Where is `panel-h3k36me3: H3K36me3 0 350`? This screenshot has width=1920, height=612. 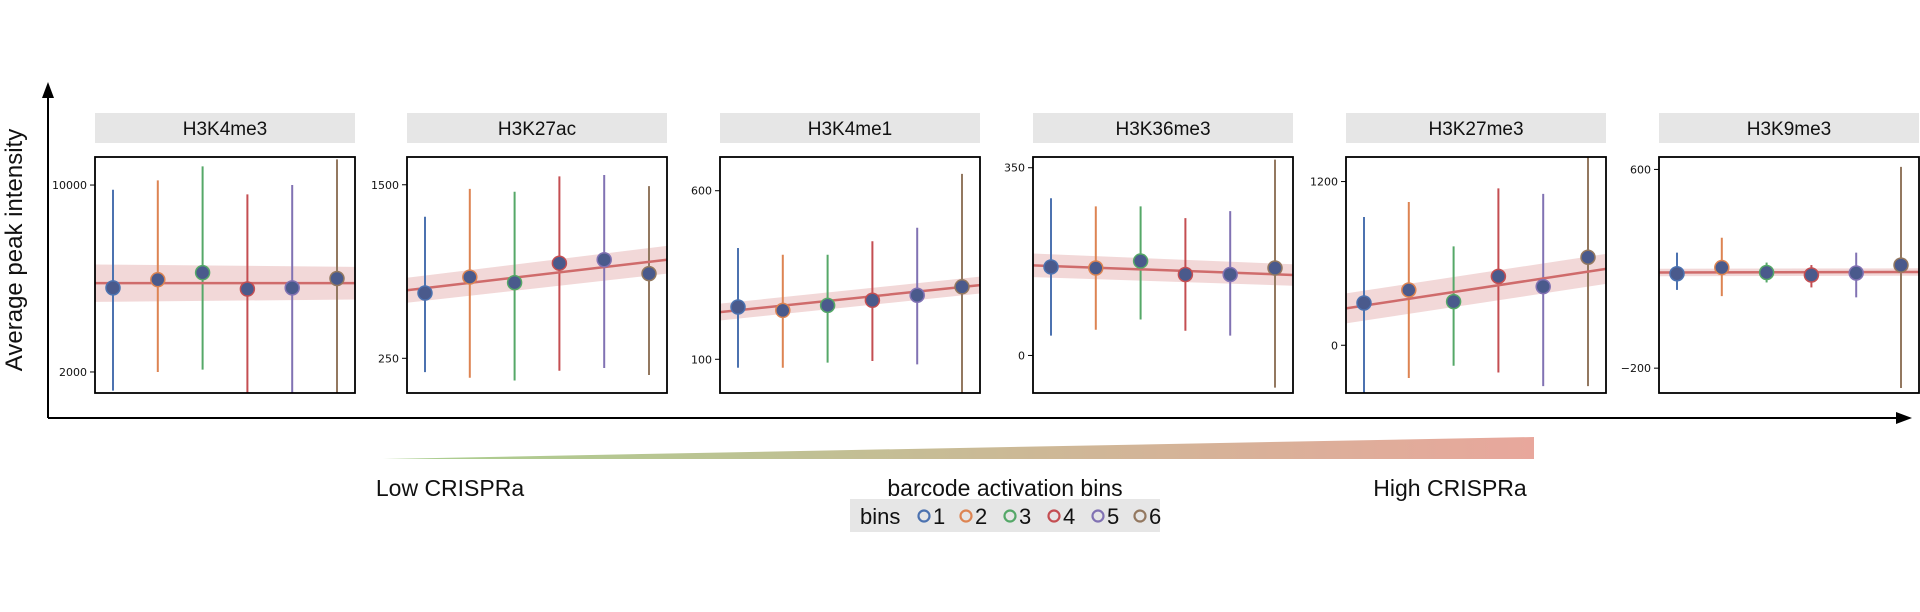 panel-h3k36me3: H3K36me3 0 350 is located at coordinates (1148, 253).